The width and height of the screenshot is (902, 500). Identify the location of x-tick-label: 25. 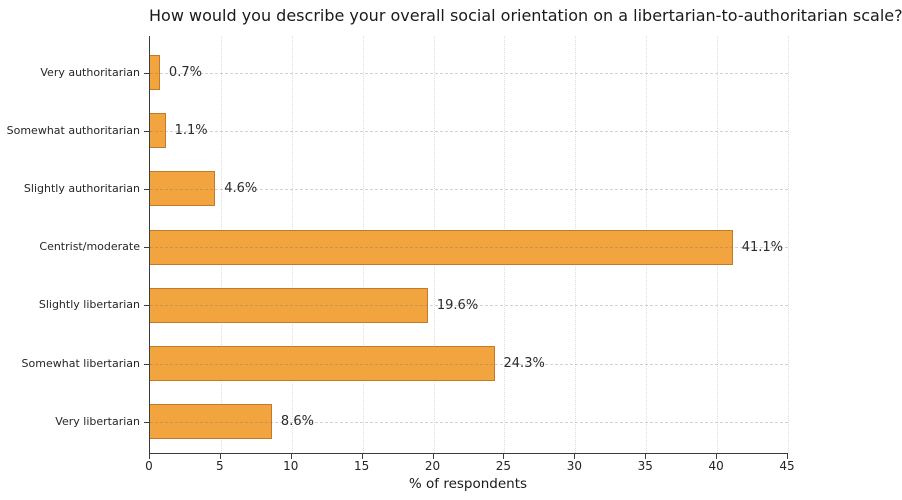
(503, 466).